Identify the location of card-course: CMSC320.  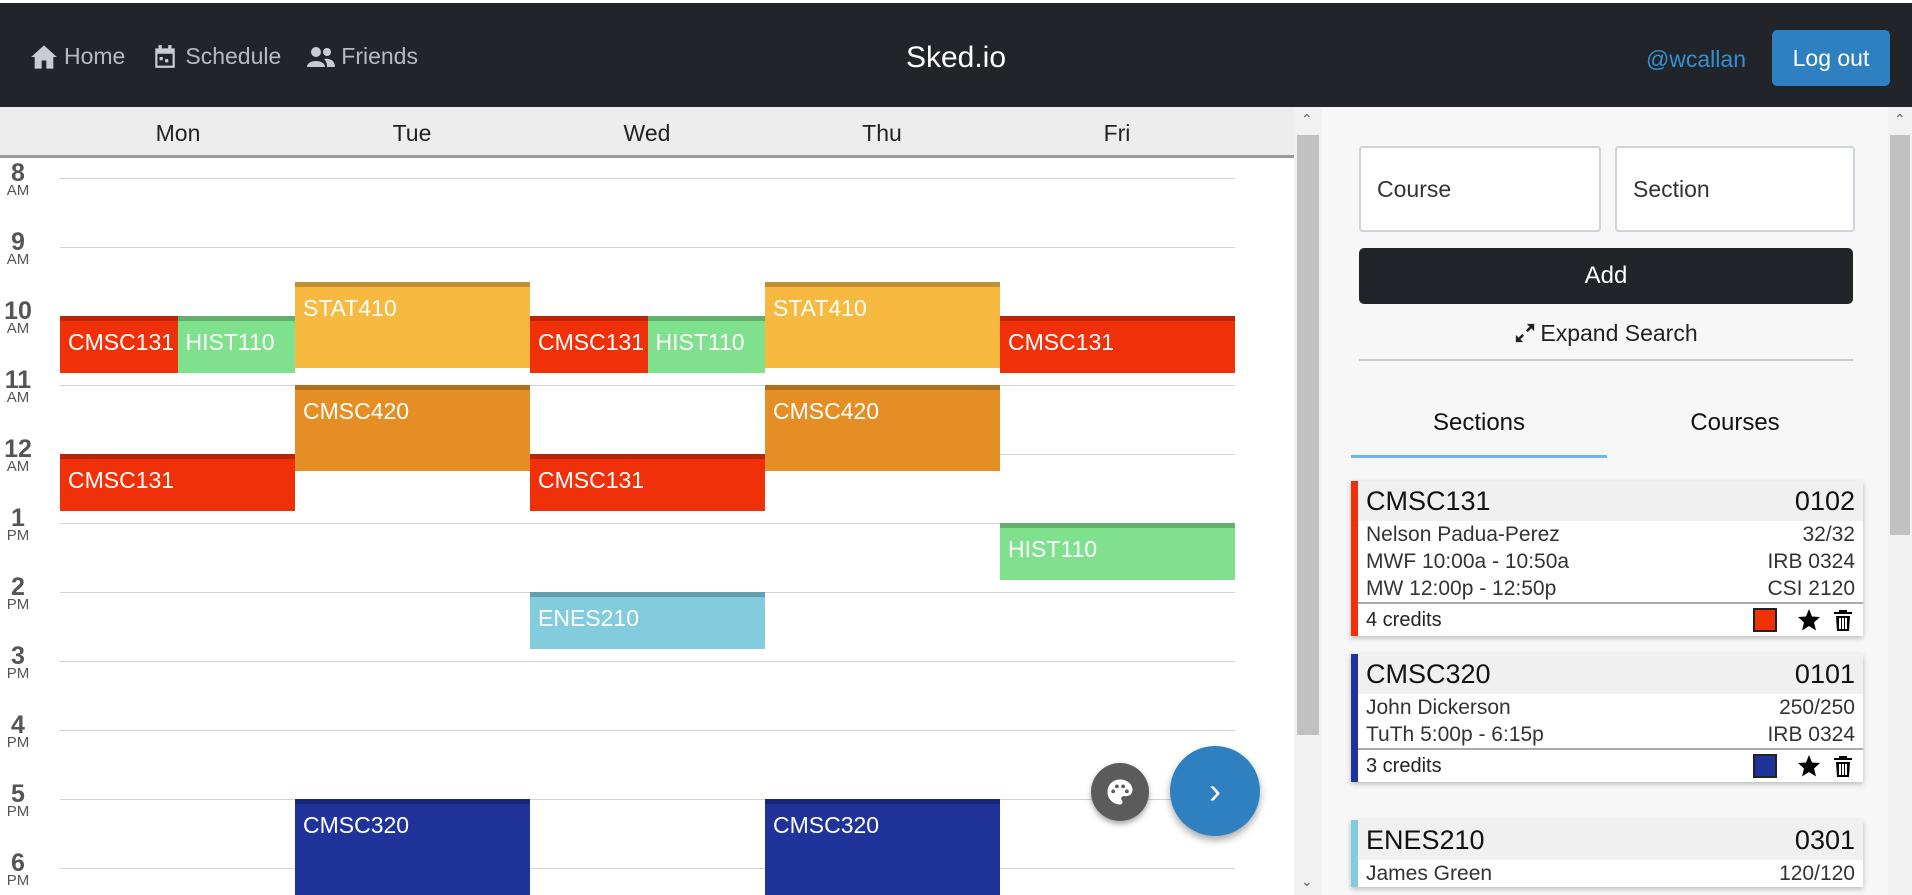
(1428, 673).